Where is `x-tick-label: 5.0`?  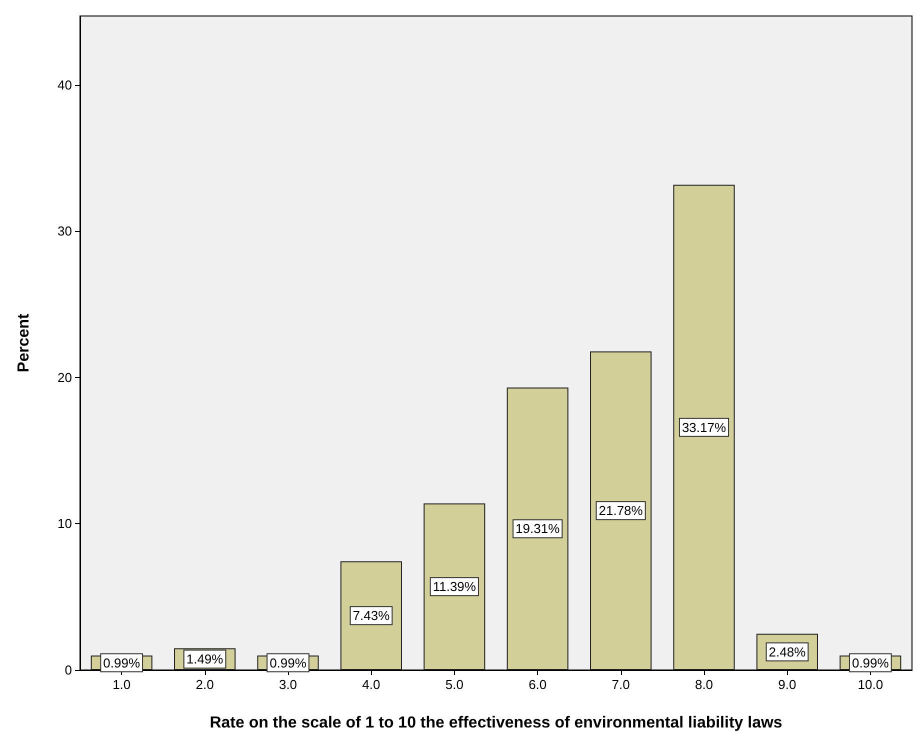 x-tick-label: 5.0 is located at coordinates (454, 684).